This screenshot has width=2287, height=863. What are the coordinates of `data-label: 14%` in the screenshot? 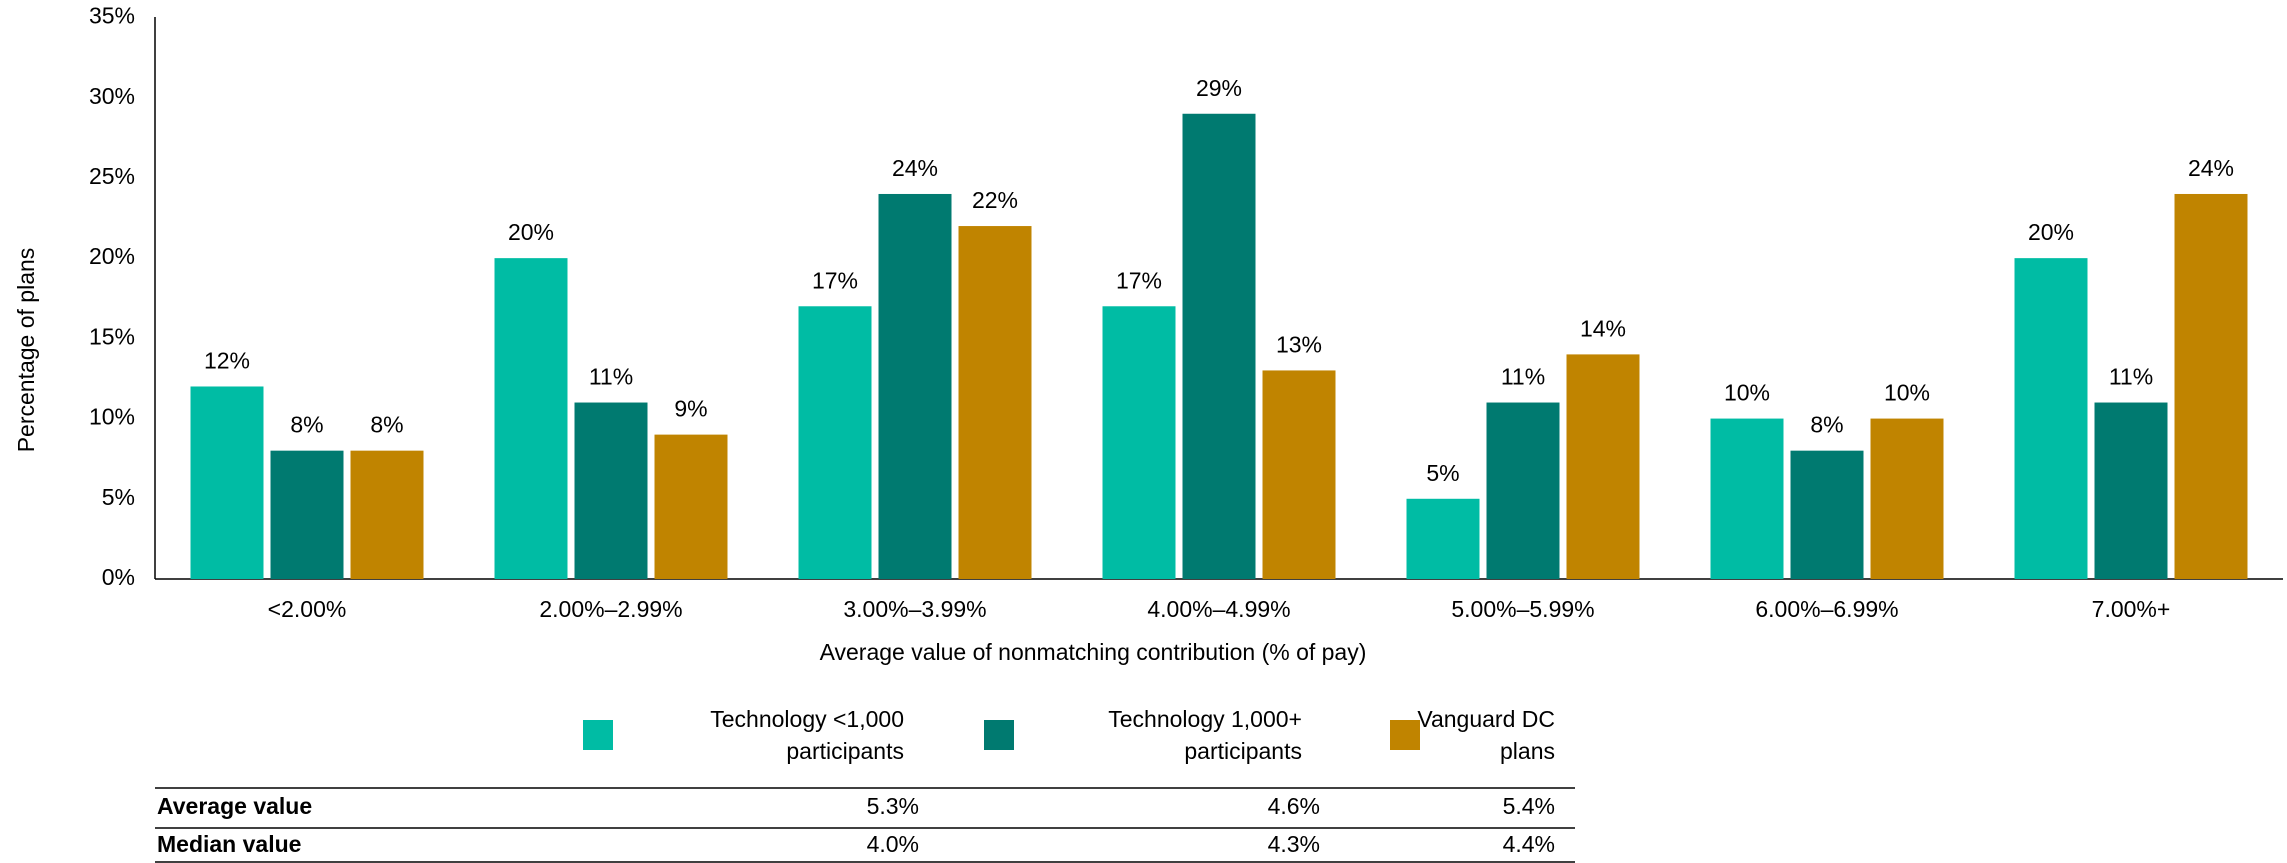 It's located at (1603, 328).